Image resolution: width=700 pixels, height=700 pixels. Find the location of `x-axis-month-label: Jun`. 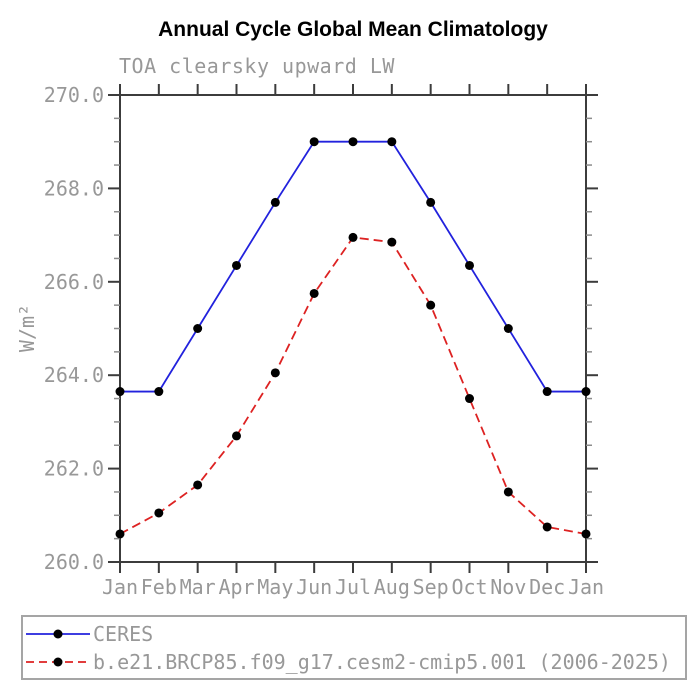

x-axis-month-label: Jun is located at coordinates (314, 587).